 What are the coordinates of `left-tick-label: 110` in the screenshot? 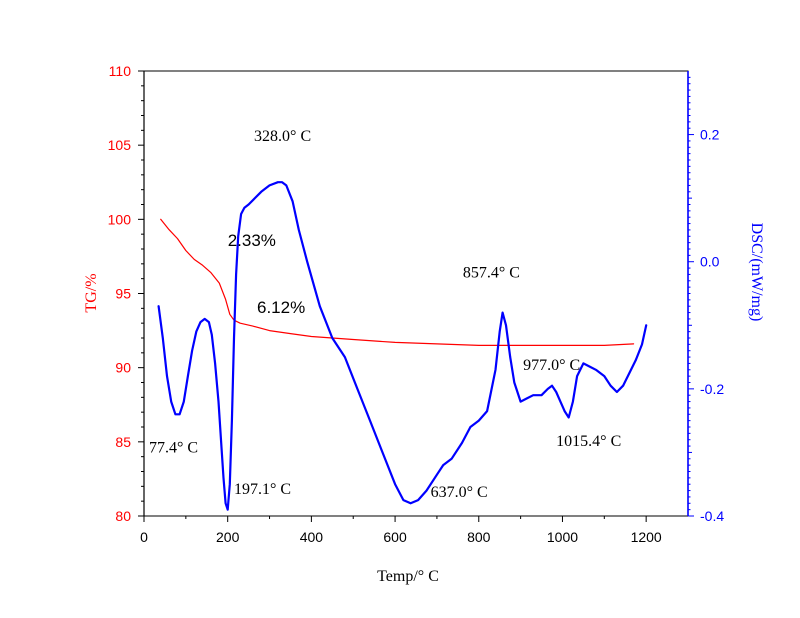 It's located at (120, 71).